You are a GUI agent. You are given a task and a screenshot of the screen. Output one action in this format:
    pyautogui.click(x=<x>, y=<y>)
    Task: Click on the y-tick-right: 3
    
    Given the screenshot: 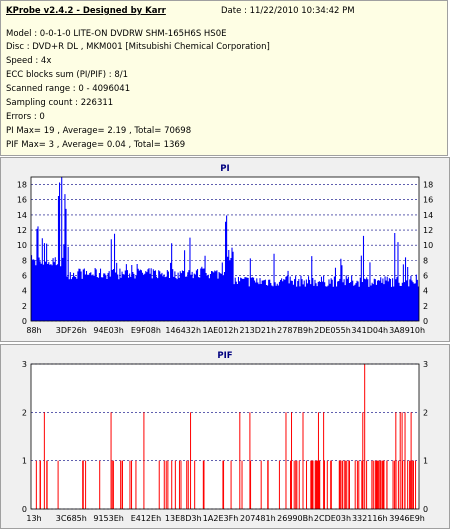 What is the action you would take?
    pyautogui.click(x=425, y=364)
    